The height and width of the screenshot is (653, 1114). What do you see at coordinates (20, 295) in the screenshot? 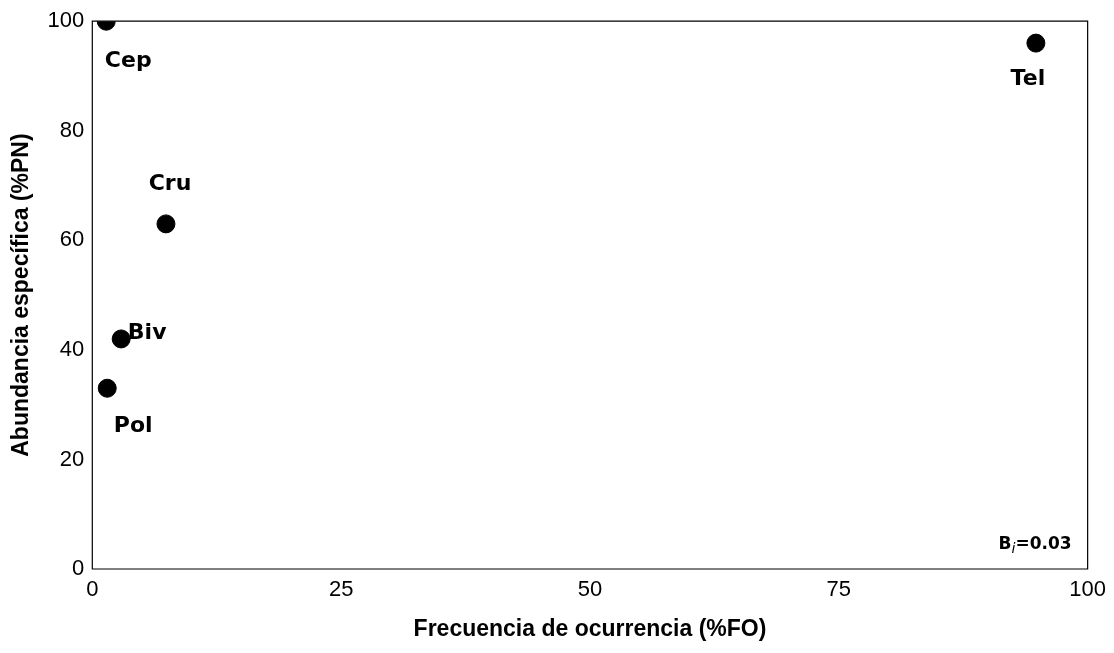
I see `y-axis-title: Abundancia específica (%PN)` at bounding box center [20, 295].